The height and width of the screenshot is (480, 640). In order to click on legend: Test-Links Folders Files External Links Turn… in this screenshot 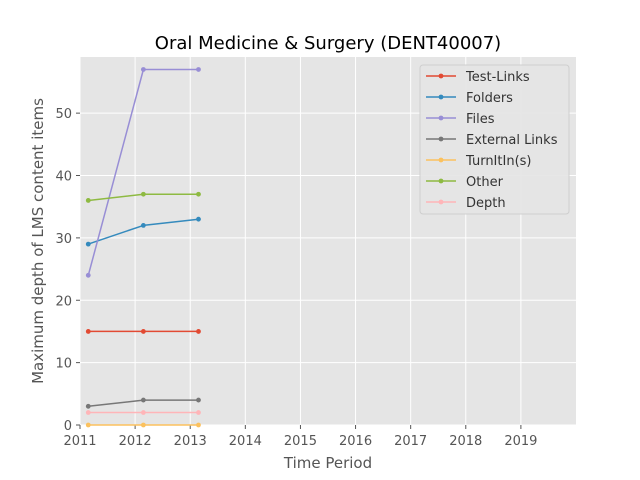, I will do `click(494, 139)`.